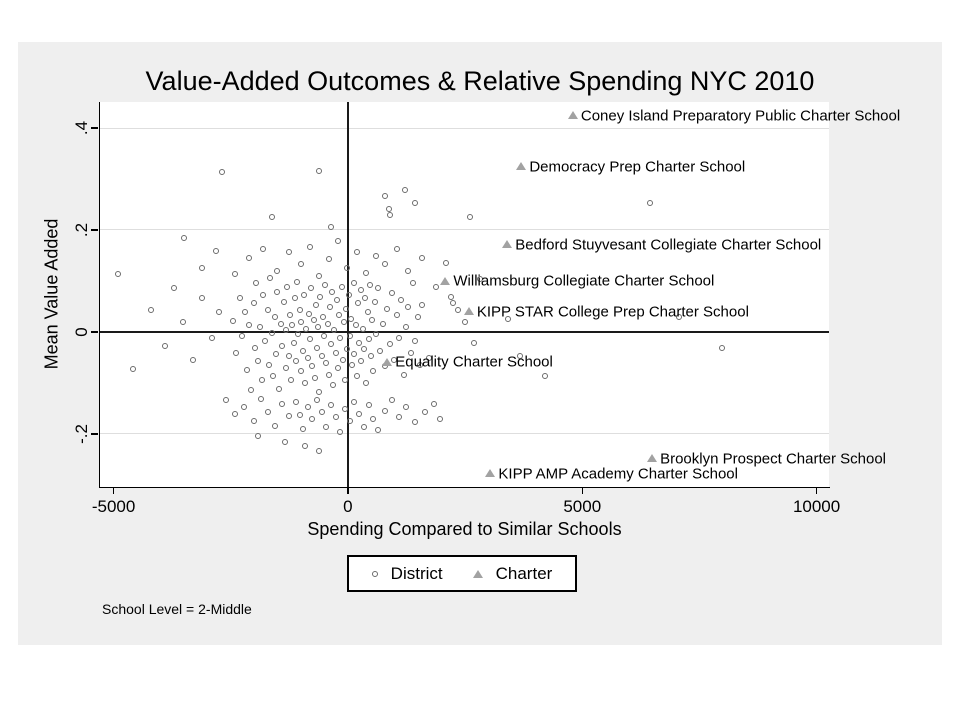 The image size is (960, 720). What do you see at coordinates (81, 434) in the screenshot?
I see `y-tick-label: -.2` at bounding box center [81, 434].